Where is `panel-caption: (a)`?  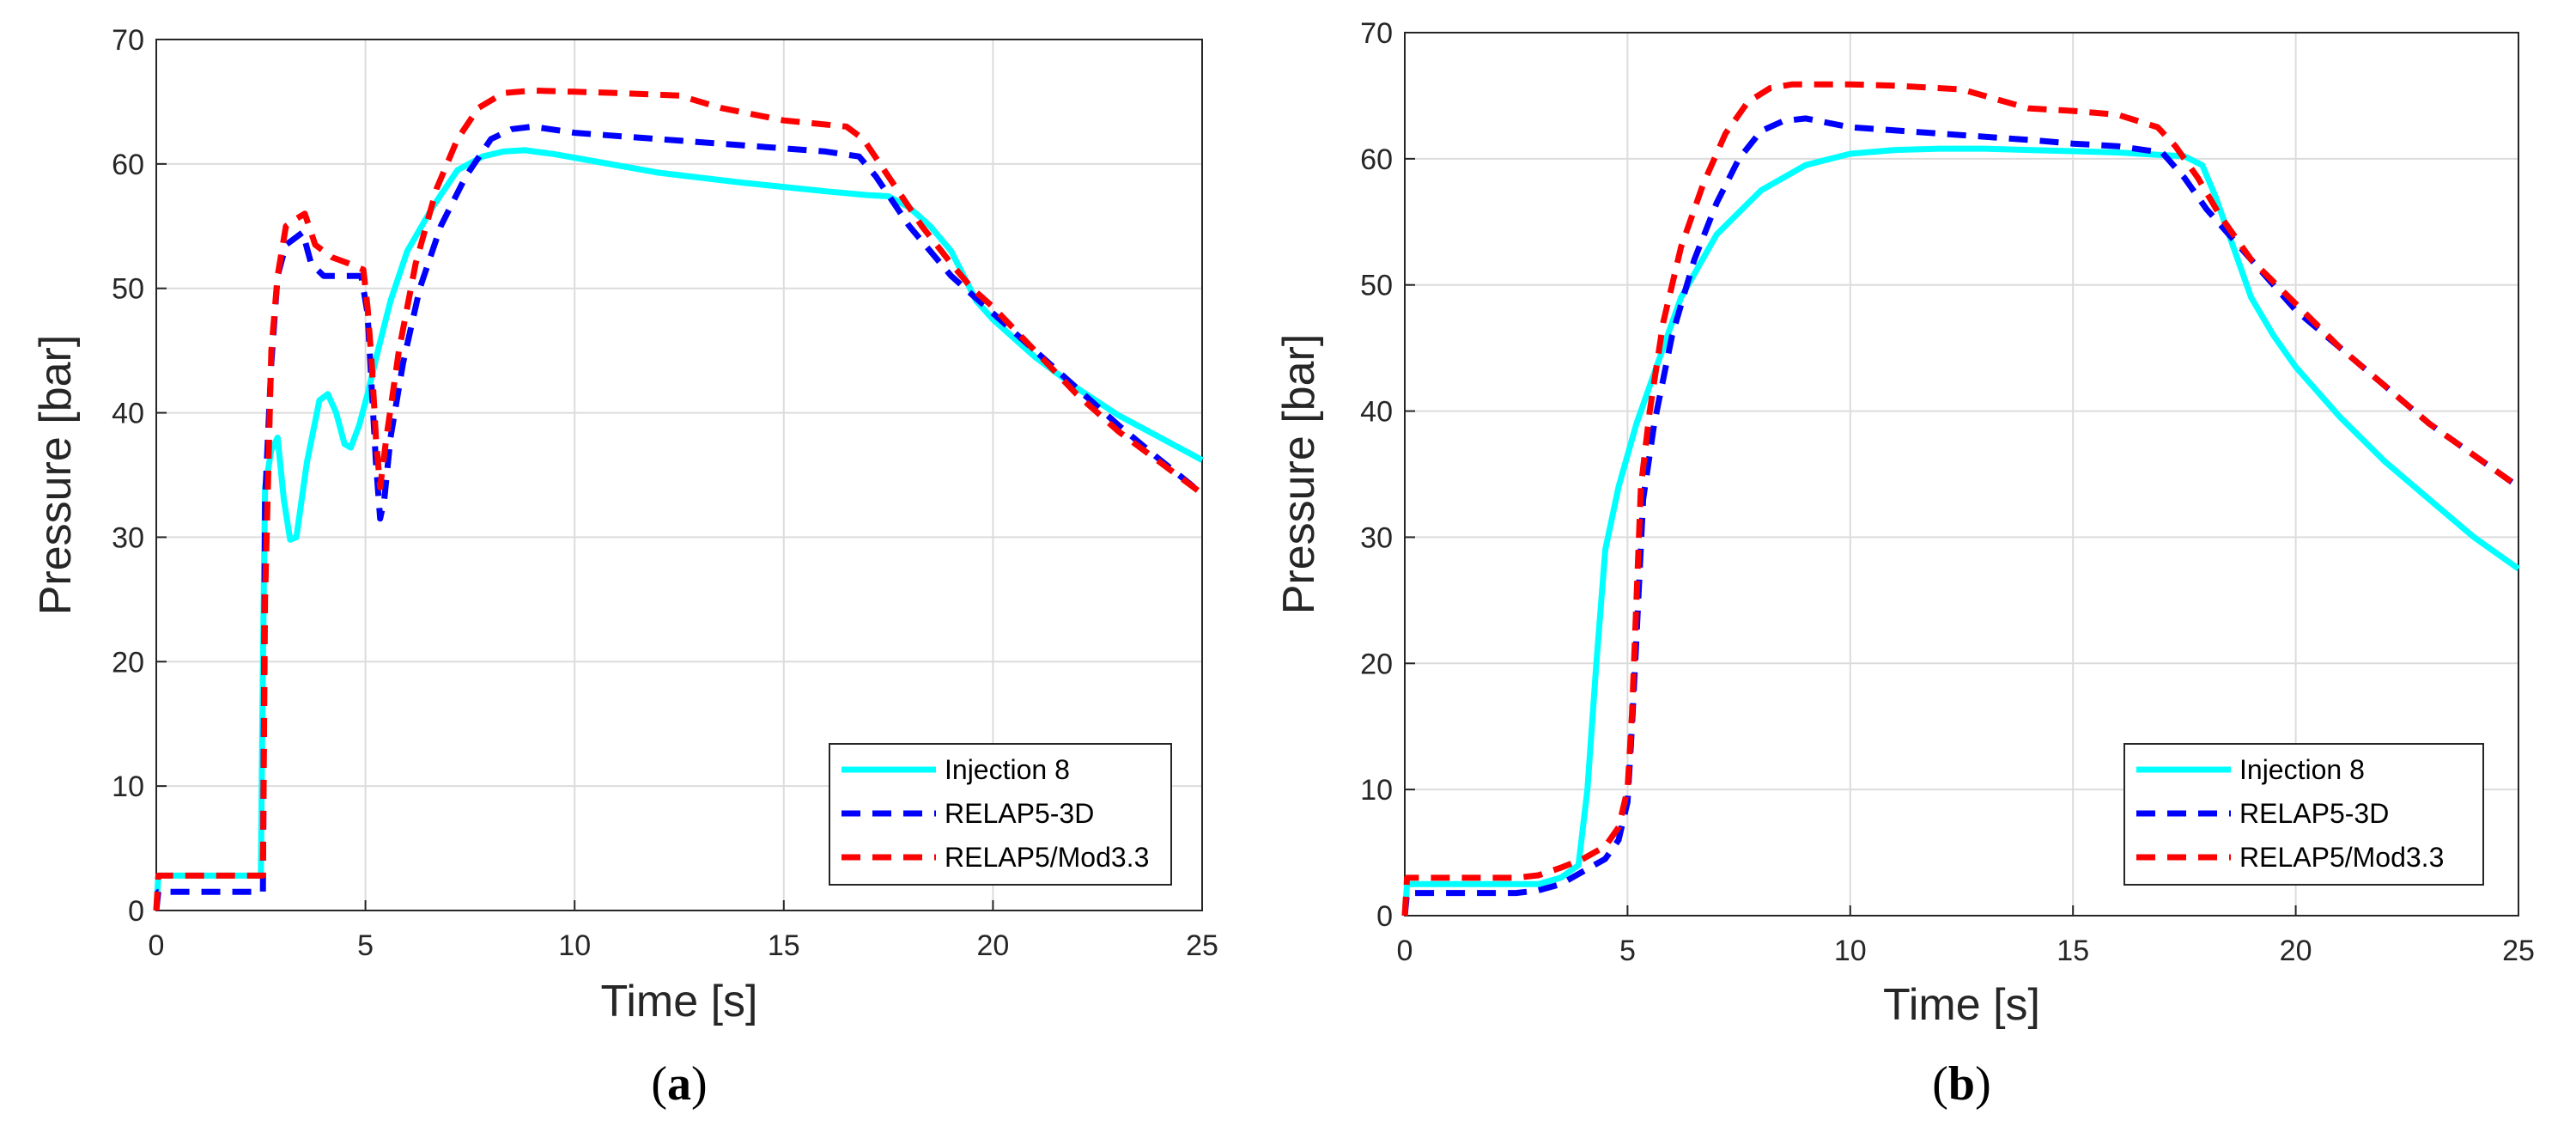 panel-caption: (a) is located at coordinates (679, 1084).